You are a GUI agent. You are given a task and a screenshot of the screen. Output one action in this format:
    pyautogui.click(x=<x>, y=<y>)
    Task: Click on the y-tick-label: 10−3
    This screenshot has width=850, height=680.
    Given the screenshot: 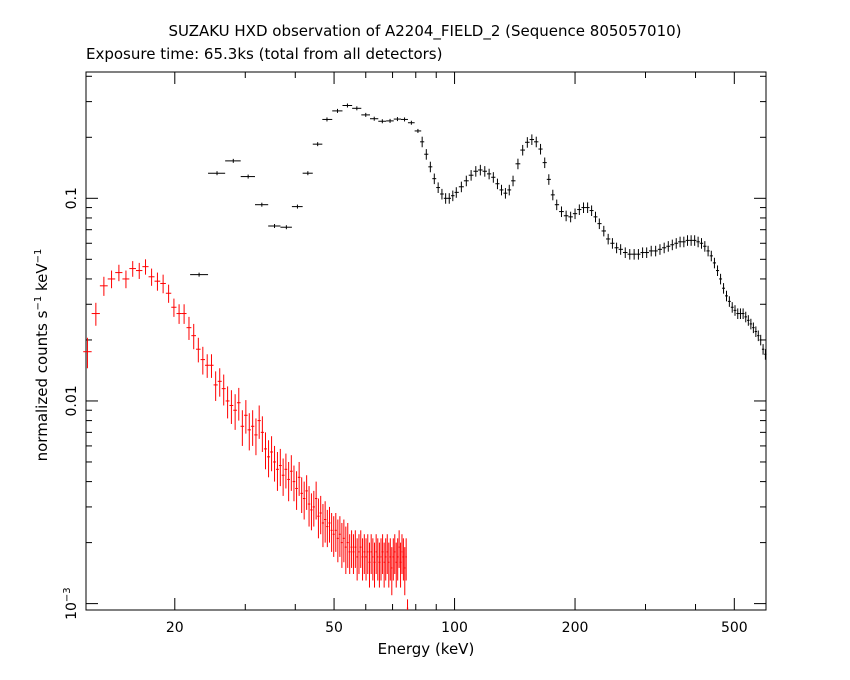 What is the action you would take?
    pyautogui.click(x=71, y=603)
    